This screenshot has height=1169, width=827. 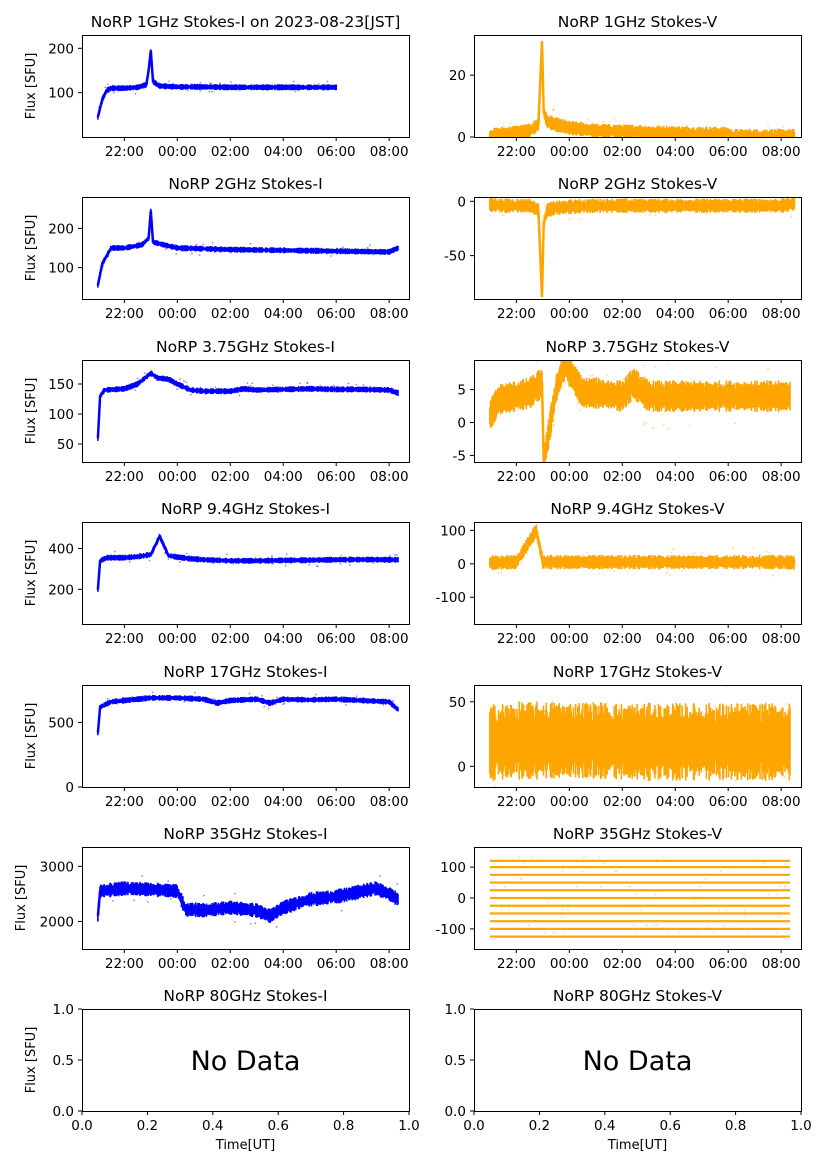 I want to click on data-trace, so click(x=642, y=89).